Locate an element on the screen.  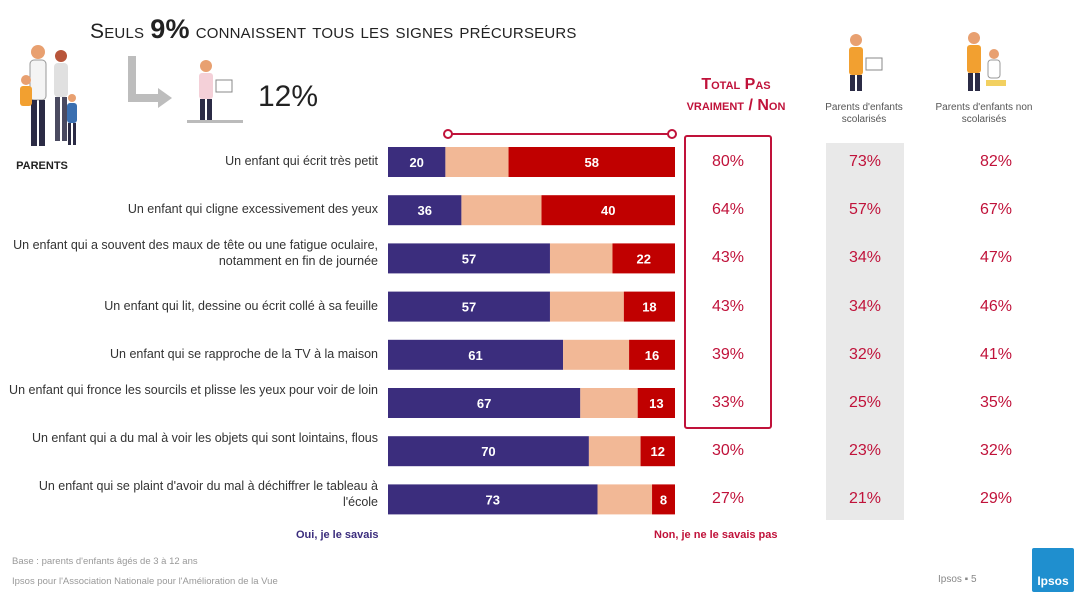
bar-label-2-0: 57 is located at coordinates (469, 258).